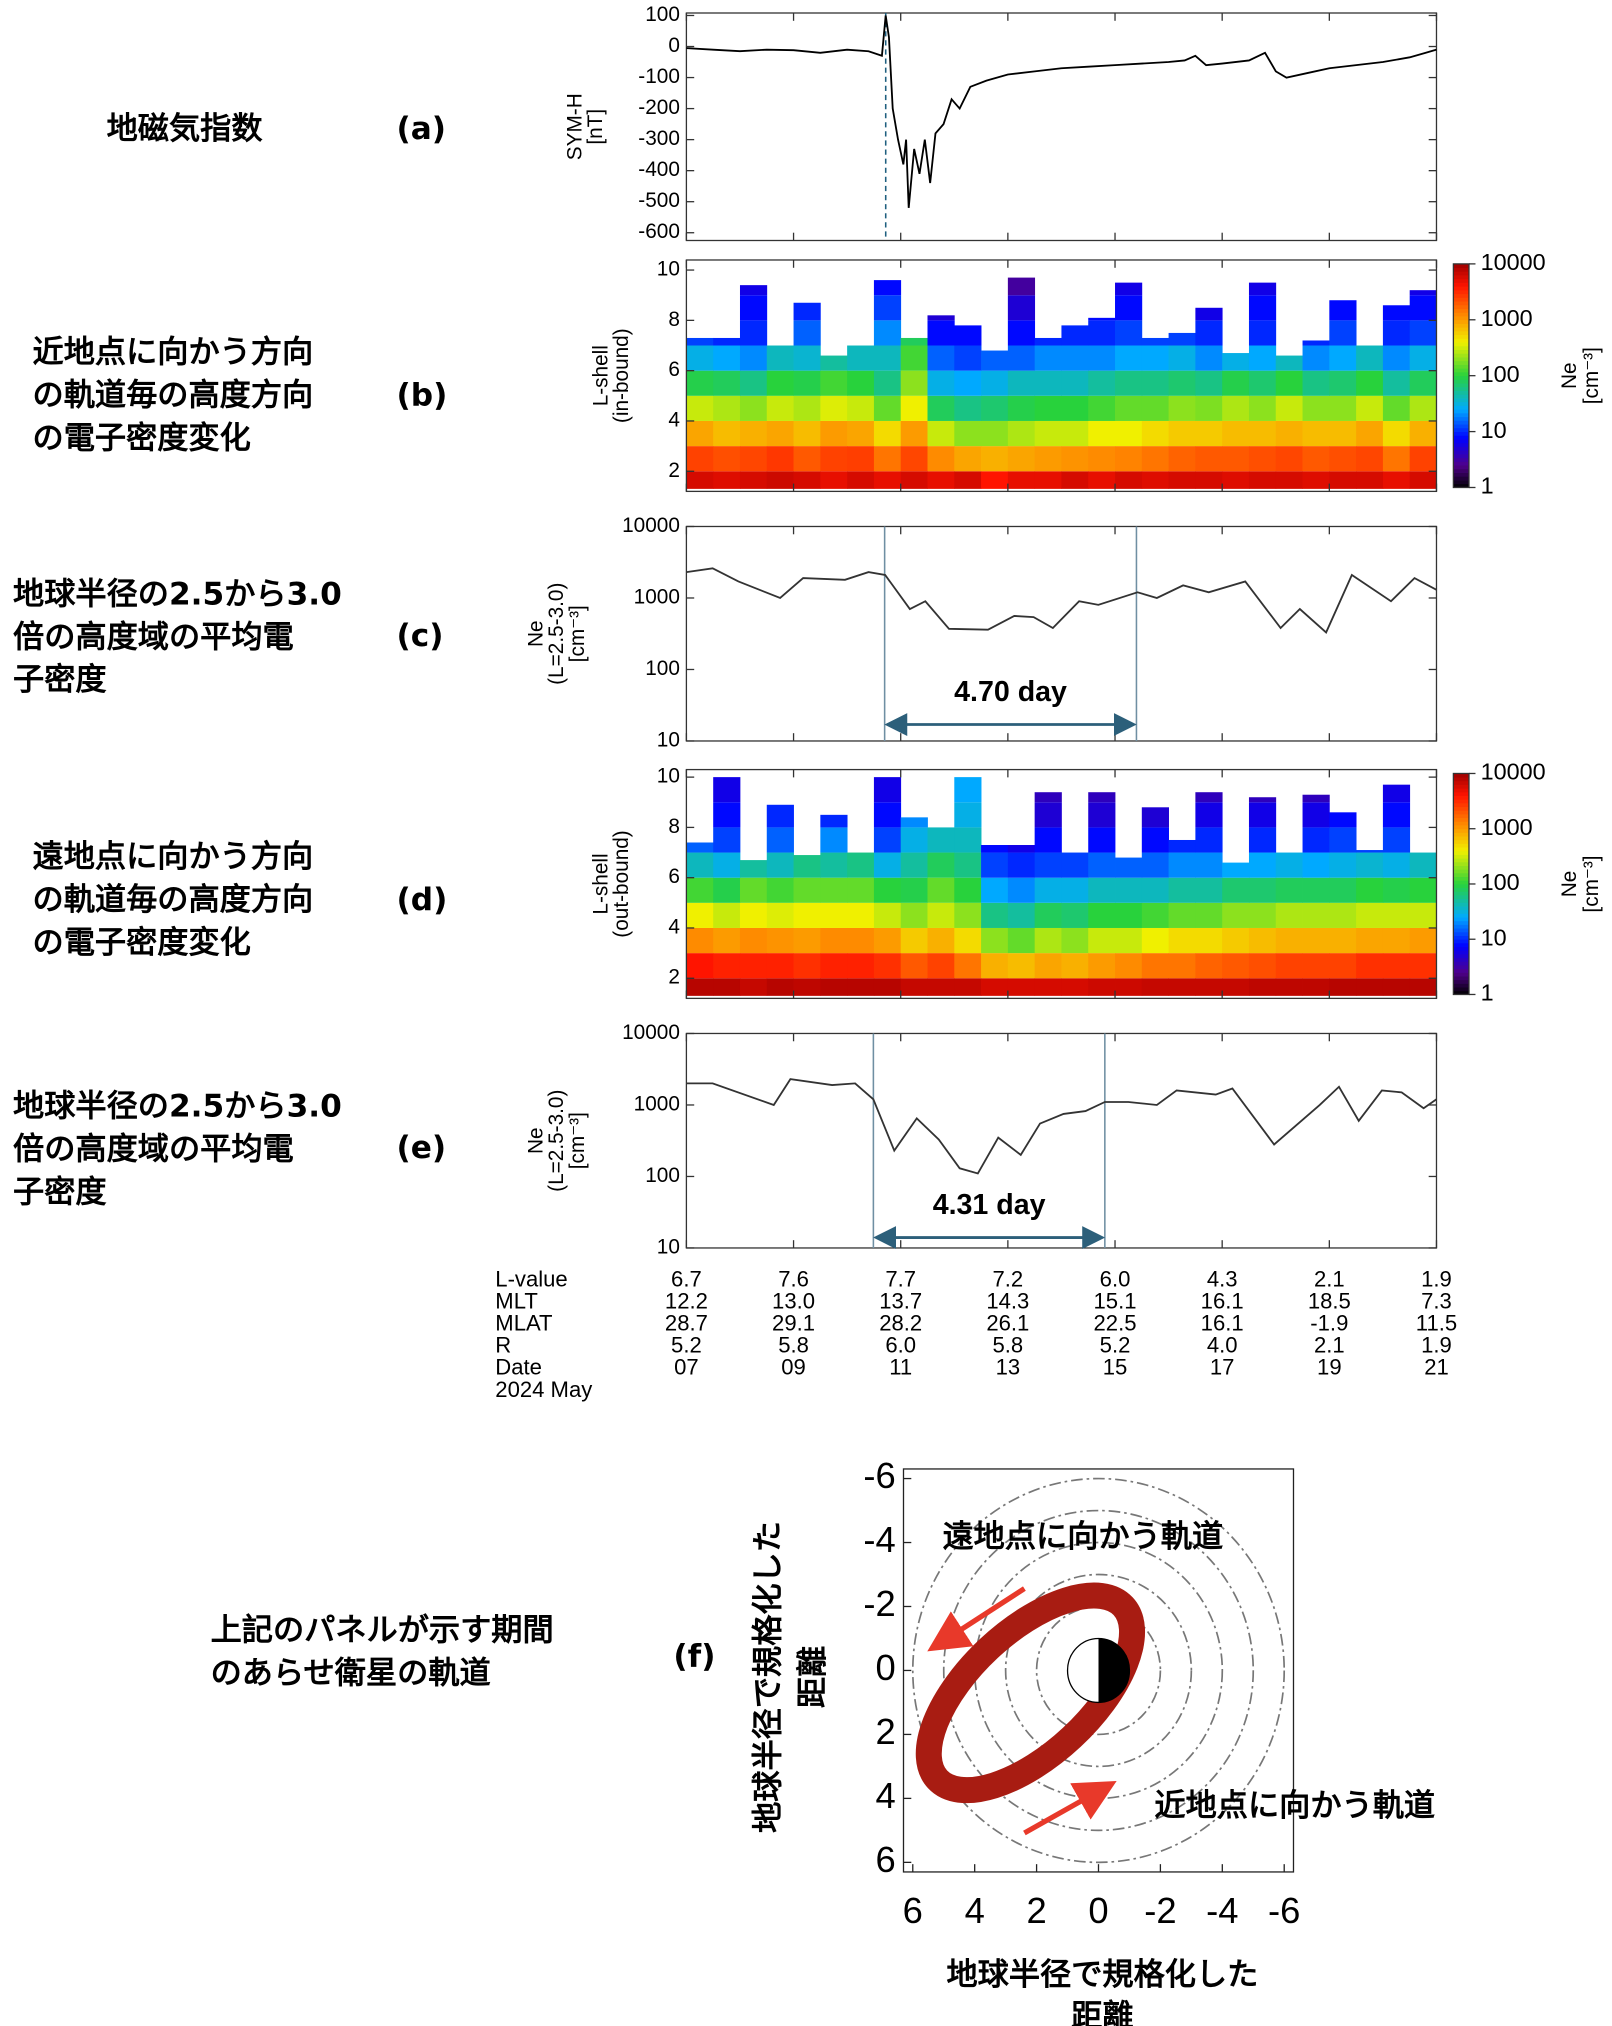 This screenshot has width=1612, height=2026. Describe the element at coordinates (989, 1205) in the screenshot. I see `interval-label: 4.31 day` at that location.